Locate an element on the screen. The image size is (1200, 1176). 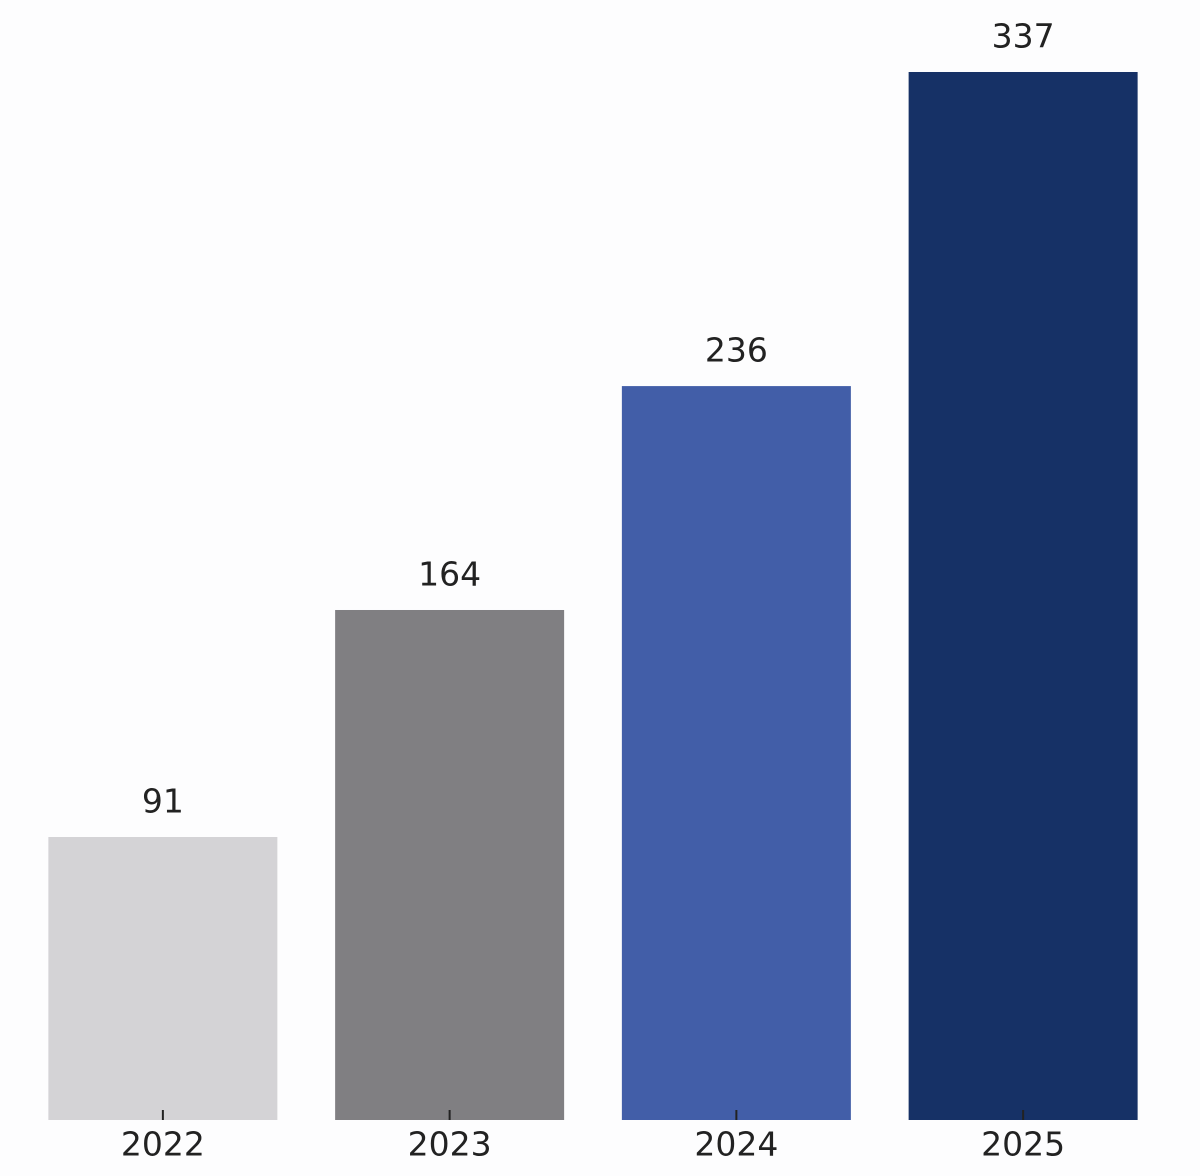
value-label: 236 is located at coordinates (736, 350).